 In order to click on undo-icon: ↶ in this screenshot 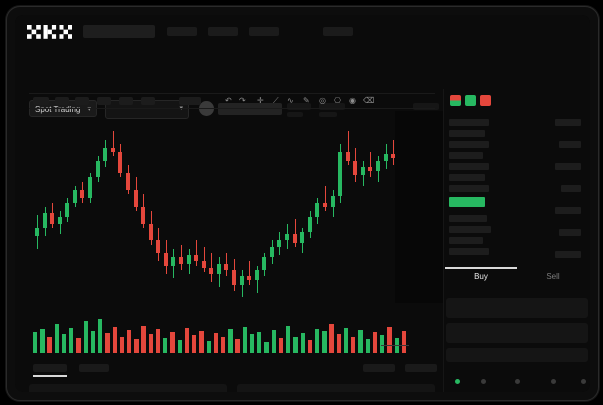, I will do `click(228, 100)`.